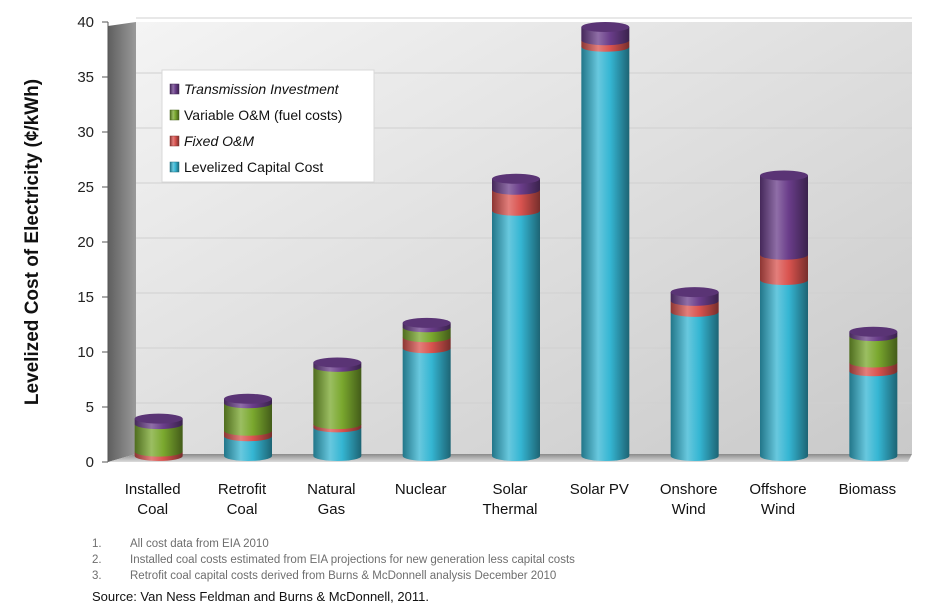 Image resolution: width=944 pixels, height=610 pixels. I want to click on y-tick-label: 20, so click(85, 242).